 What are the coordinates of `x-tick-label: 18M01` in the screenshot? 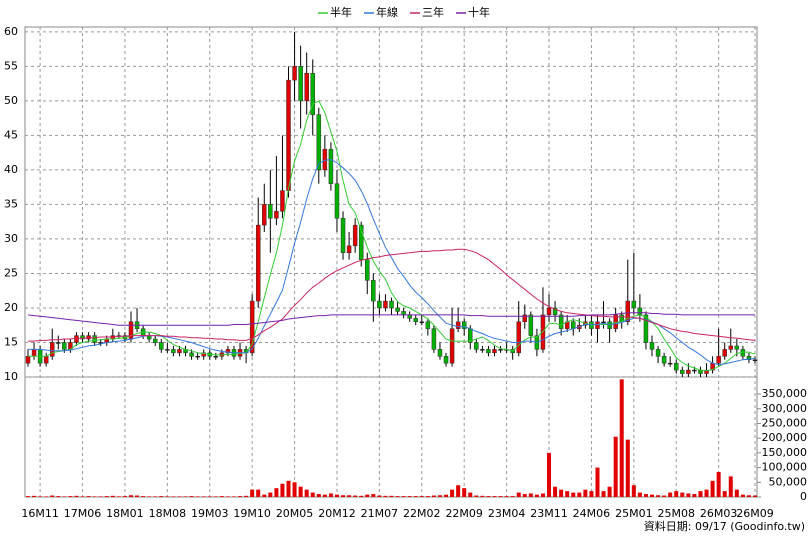 It's located at (125, 513).